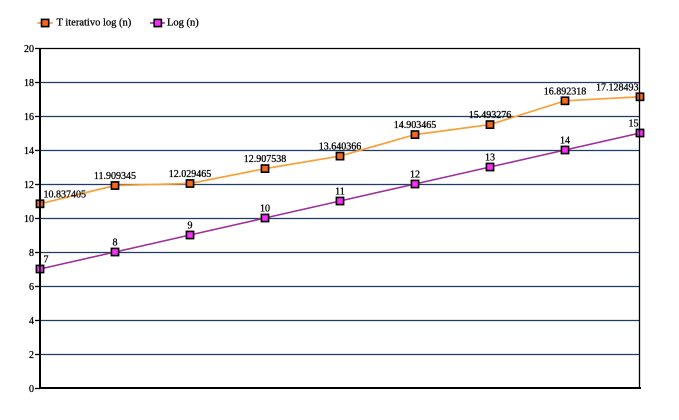 This screenshot has width=679, height=420. Describe the element at coordinates (190, 226) in the screenshot. I see `svg-text: 9` at that location.